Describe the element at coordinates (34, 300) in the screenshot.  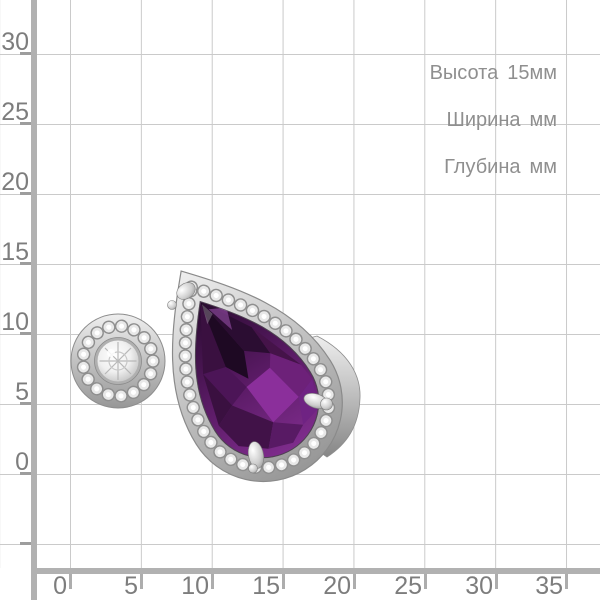
I see `y-axis-line` at that location.